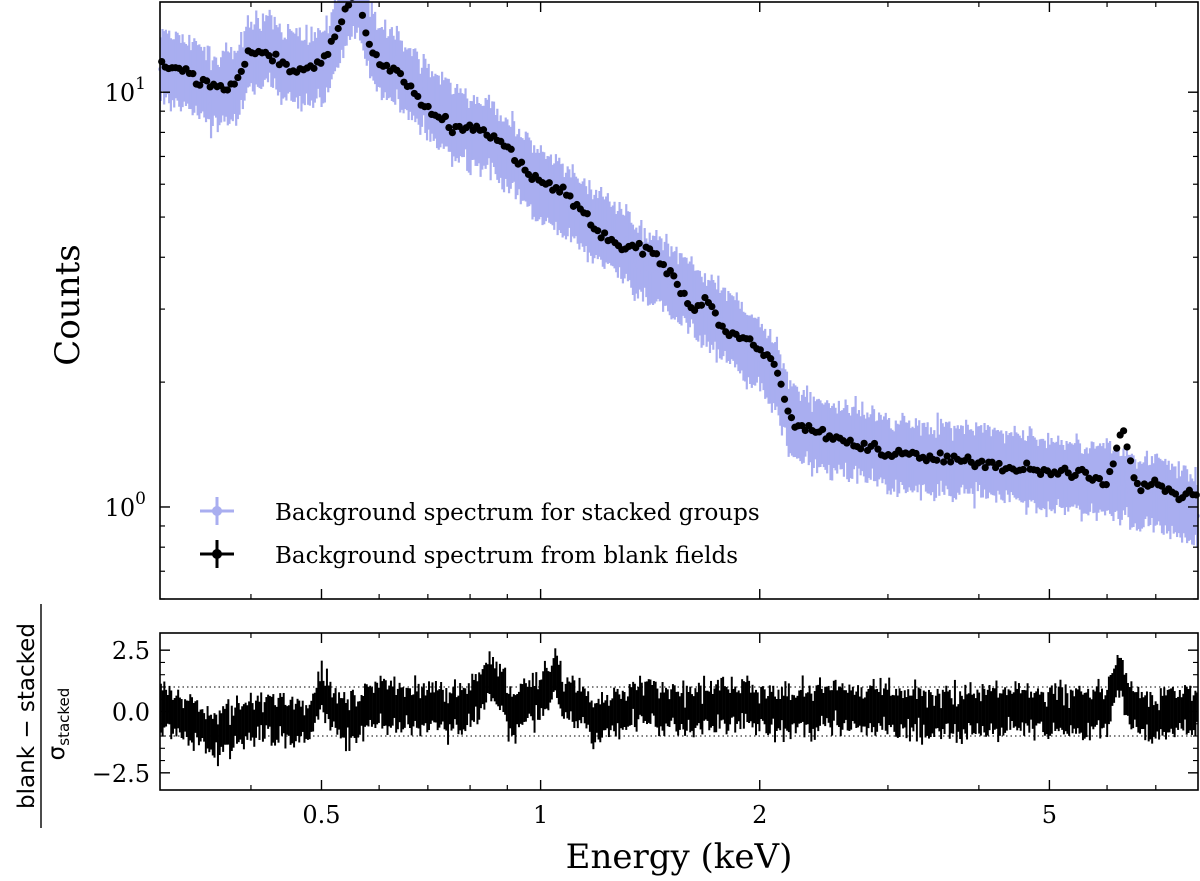  What do you see at coordinates (540, 815) in the screenshot?
I see `x-tick-label: 1` at bounding box center [540, 815].